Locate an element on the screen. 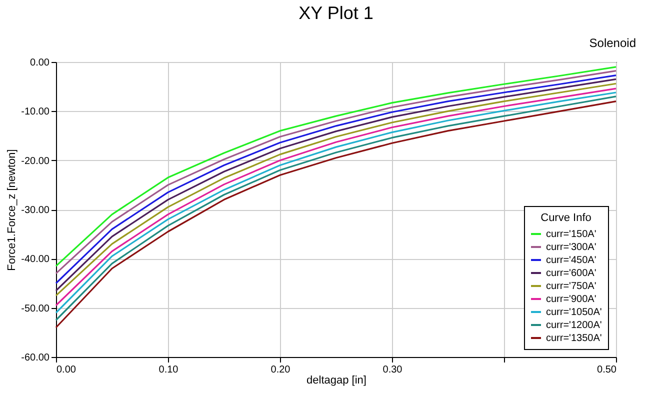 Image resolution: width=671 pixels, height=407 pixels. y-tick-label: 0.00 is located at coordinates (40, 63).